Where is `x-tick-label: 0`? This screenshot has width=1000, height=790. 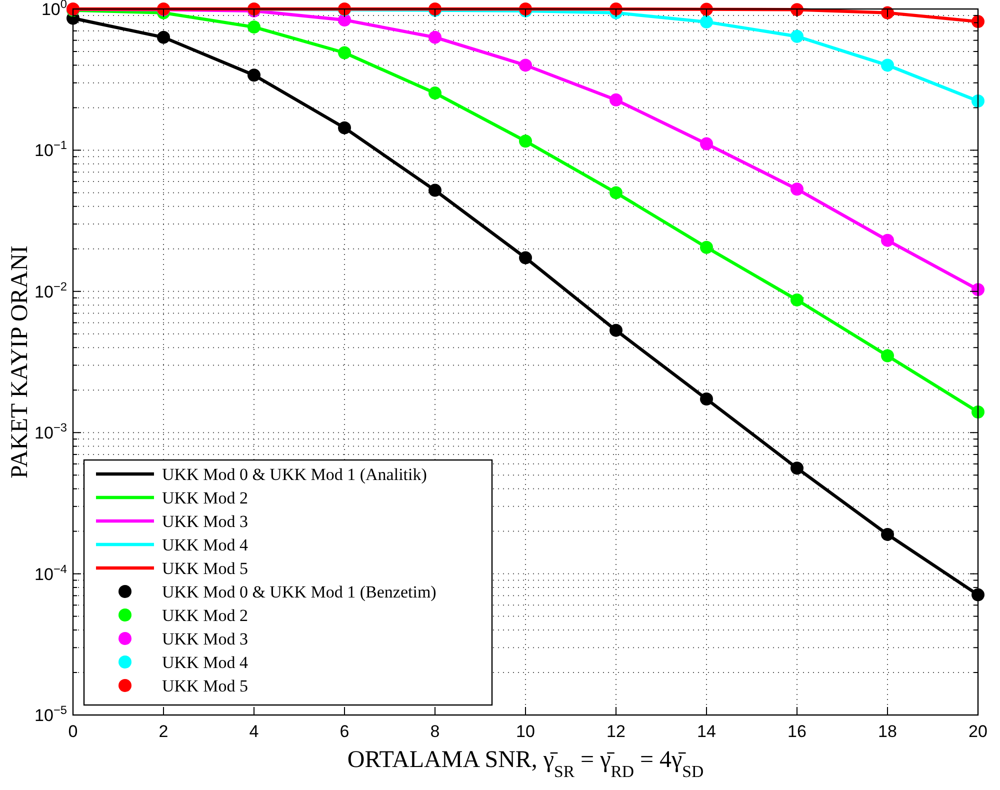 x-tick-label: 0 is located at coordinates (73, 731).